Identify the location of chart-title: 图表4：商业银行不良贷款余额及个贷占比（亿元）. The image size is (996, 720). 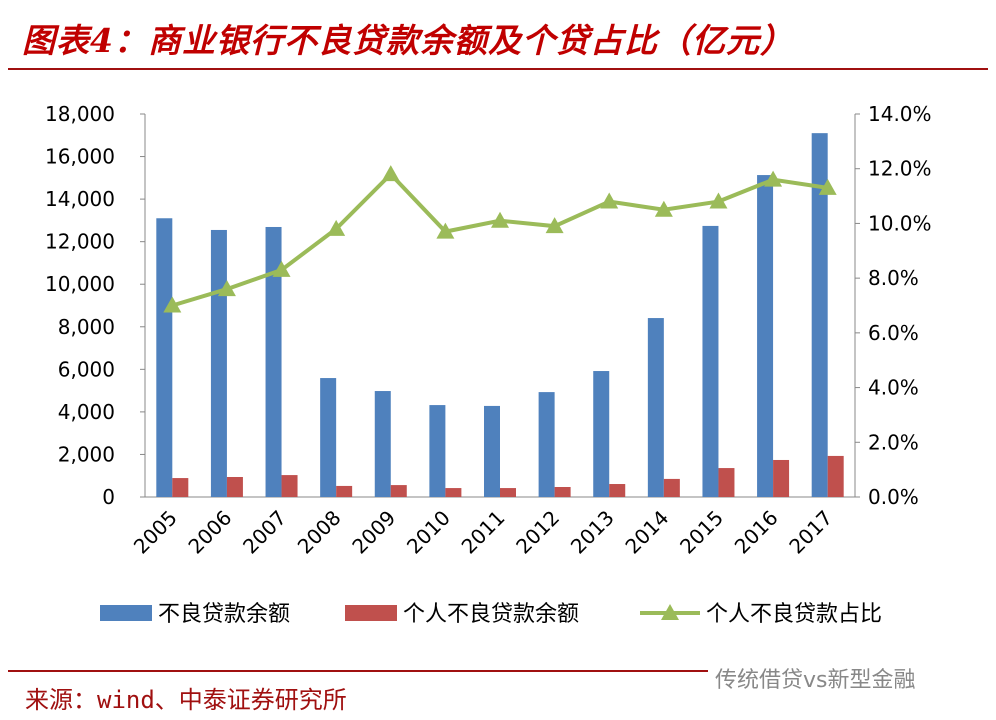
(408, 40).